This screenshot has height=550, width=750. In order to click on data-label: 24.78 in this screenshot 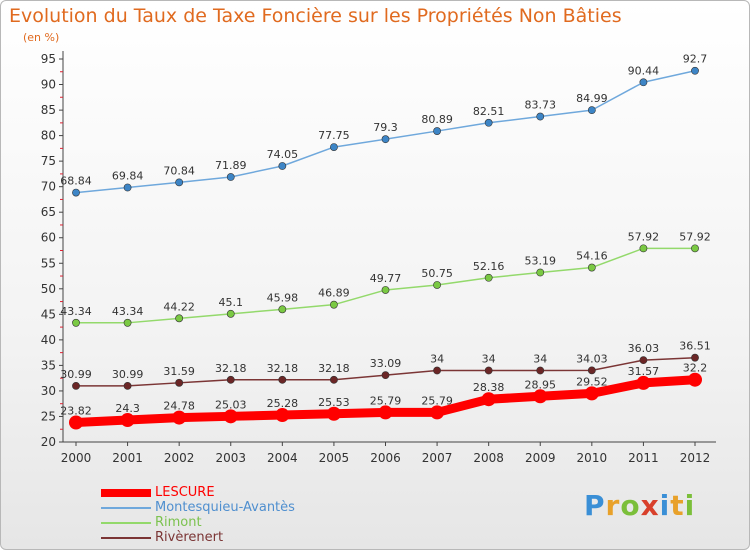, I will do `click(179, 406)`.